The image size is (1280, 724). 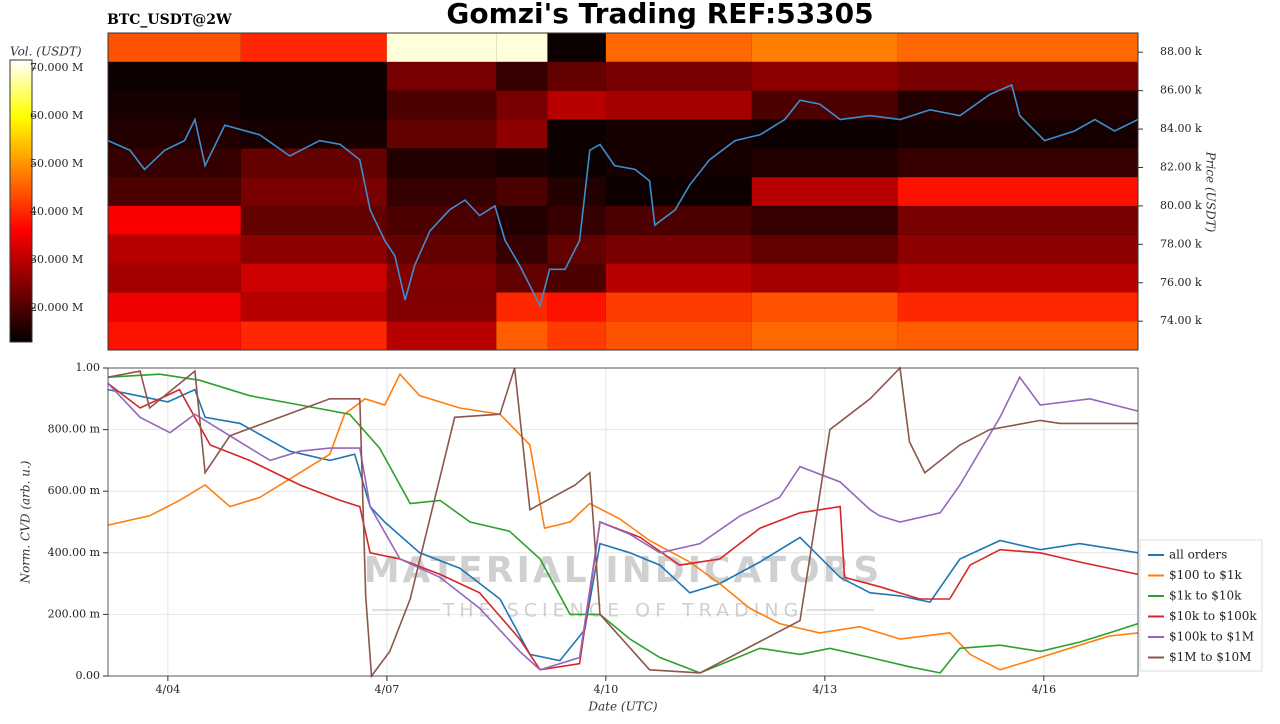 I want to click on legend-label: $1M to $10M, so click(x=1210, y=657).